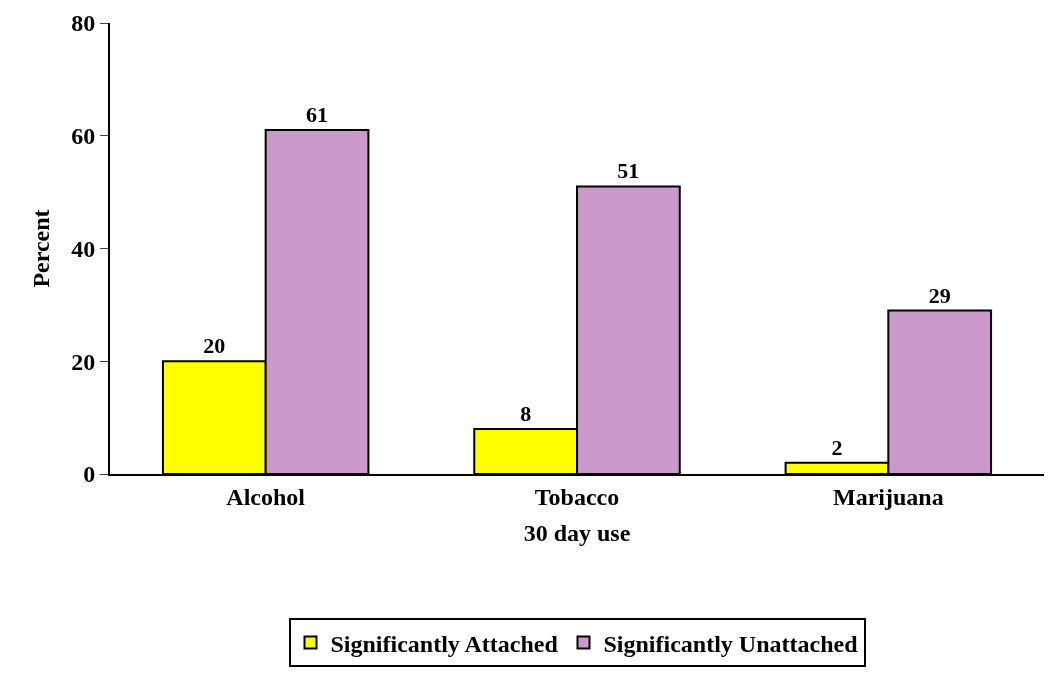  What do you see at coordinates (89, 474) in the screenshot?
I see `y-tick-label: 0` at bounding box center [89, 474].